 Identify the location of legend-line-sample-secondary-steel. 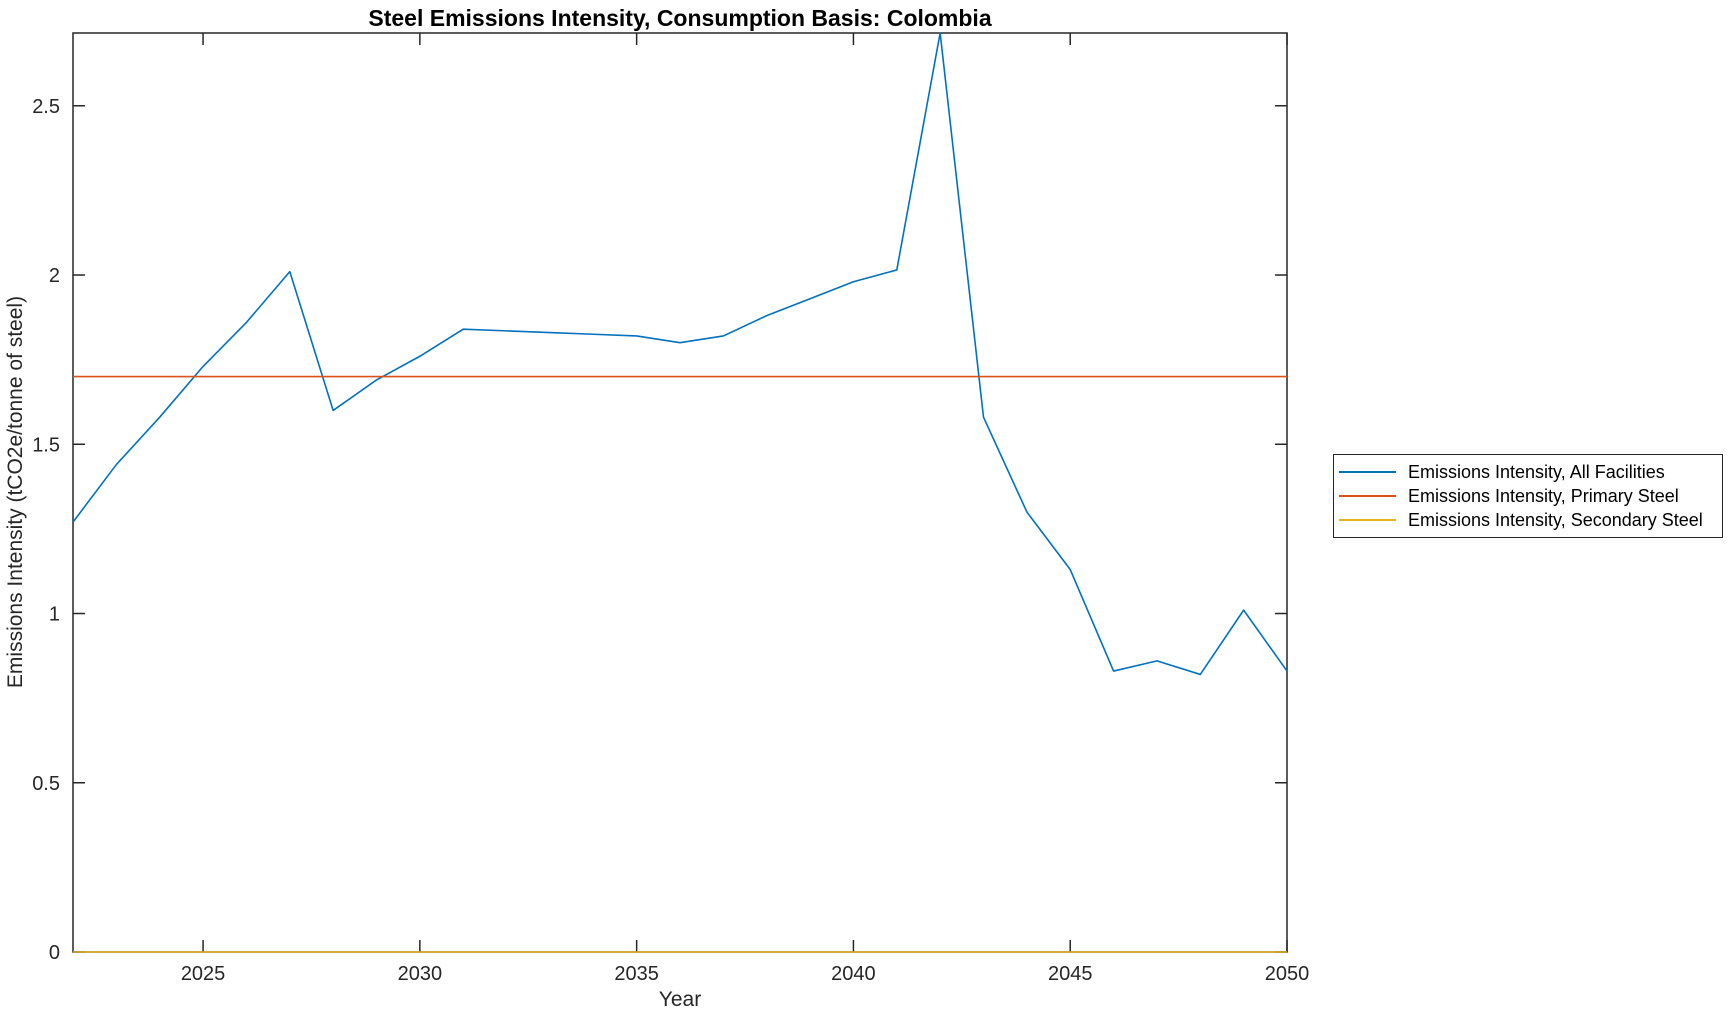
(1367, 520).